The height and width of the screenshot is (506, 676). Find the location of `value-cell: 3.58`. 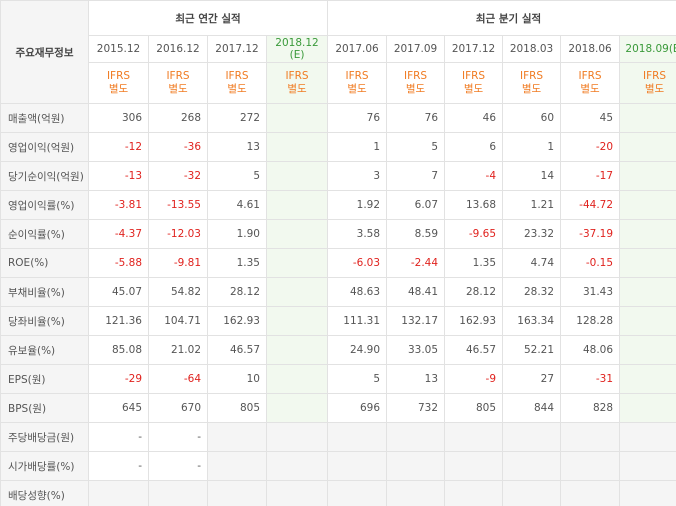

value-cell: 3.58 is located at coordinates (357, 234).